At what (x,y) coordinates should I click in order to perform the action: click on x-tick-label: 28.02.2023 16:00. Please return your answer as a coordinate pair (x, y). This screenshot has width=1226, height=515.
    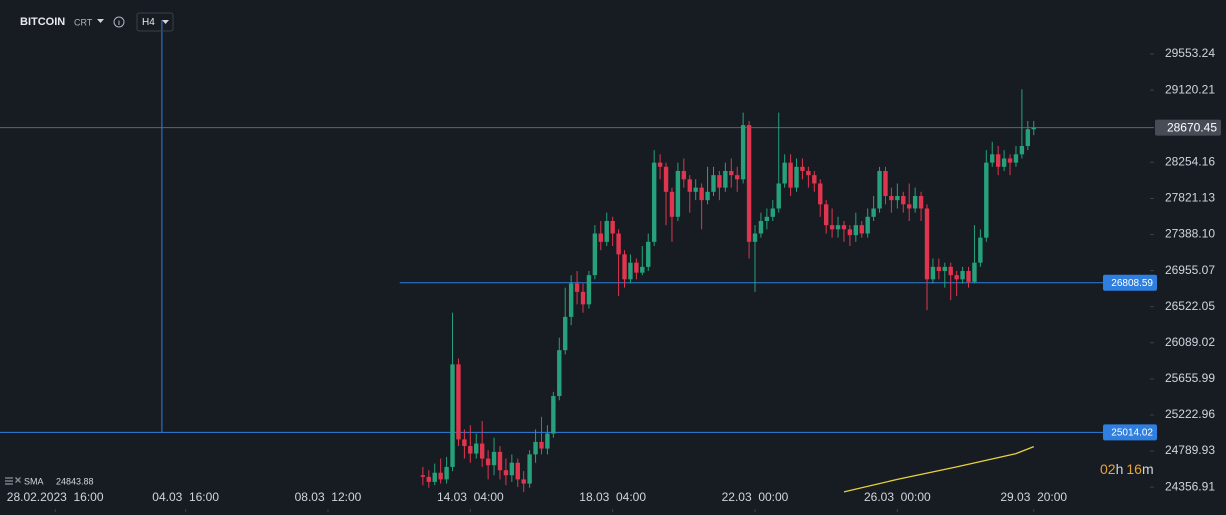
    Looking at the image, I should click on (55, 497).